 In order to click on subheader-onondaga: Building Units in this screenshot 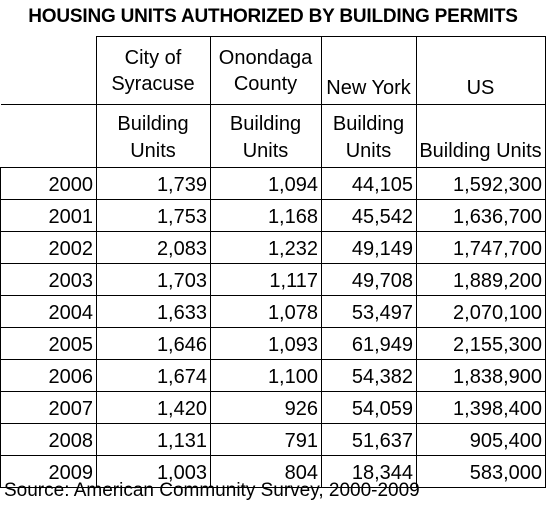, I will do `click(266, 136)`.